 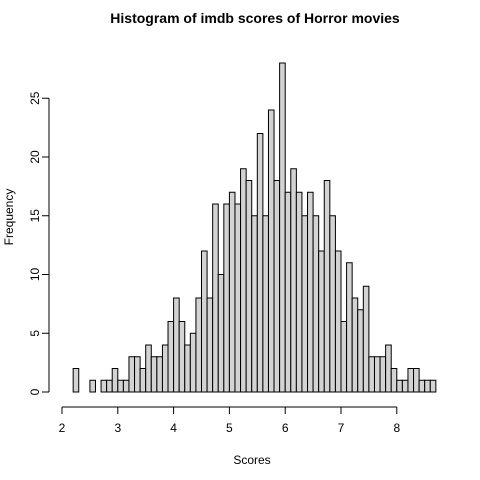 What do you see at coordinates (39, 243) in the screenshot?
I see `y-axis: 0 5 10 15 20 25` at bounding box center [39, 243].